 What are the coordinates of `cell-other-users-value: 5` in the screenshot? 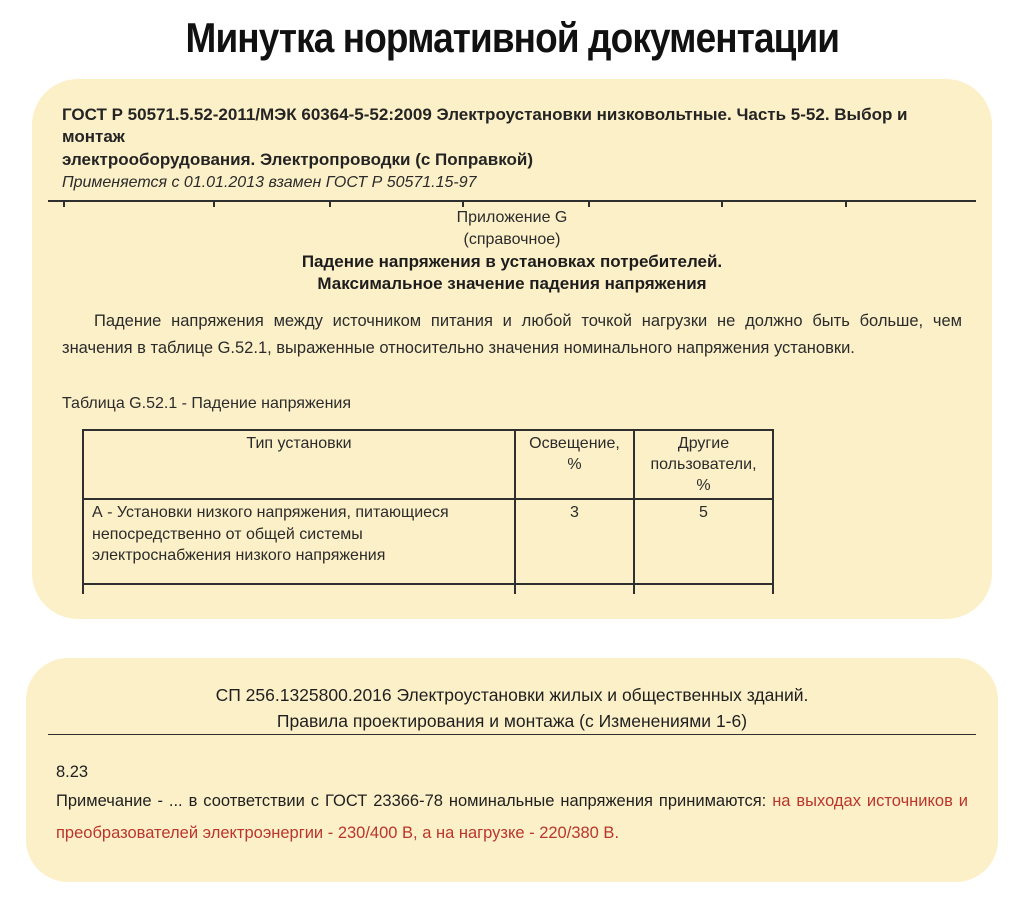 It's located at (703, 542).